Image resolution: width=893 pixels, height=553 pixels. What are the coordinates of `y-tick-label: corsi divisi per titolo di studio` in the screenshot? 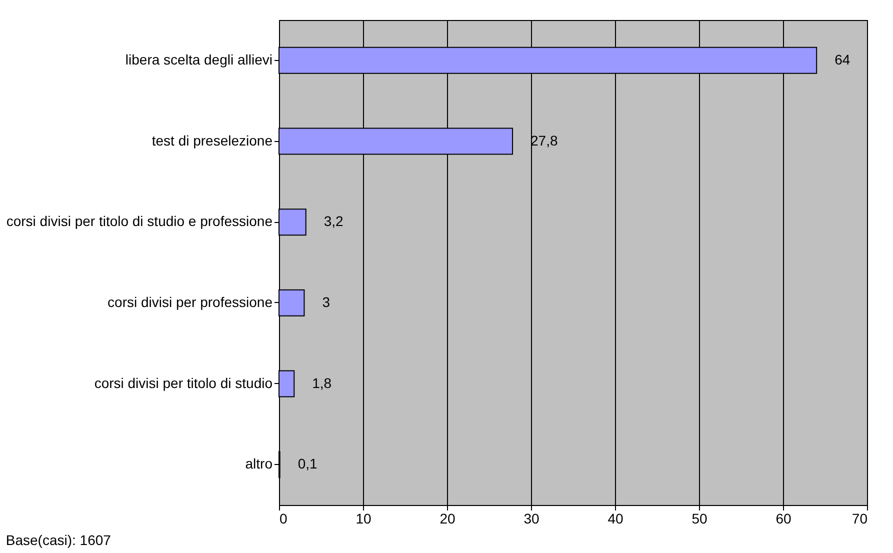 It's located at (183, 382).